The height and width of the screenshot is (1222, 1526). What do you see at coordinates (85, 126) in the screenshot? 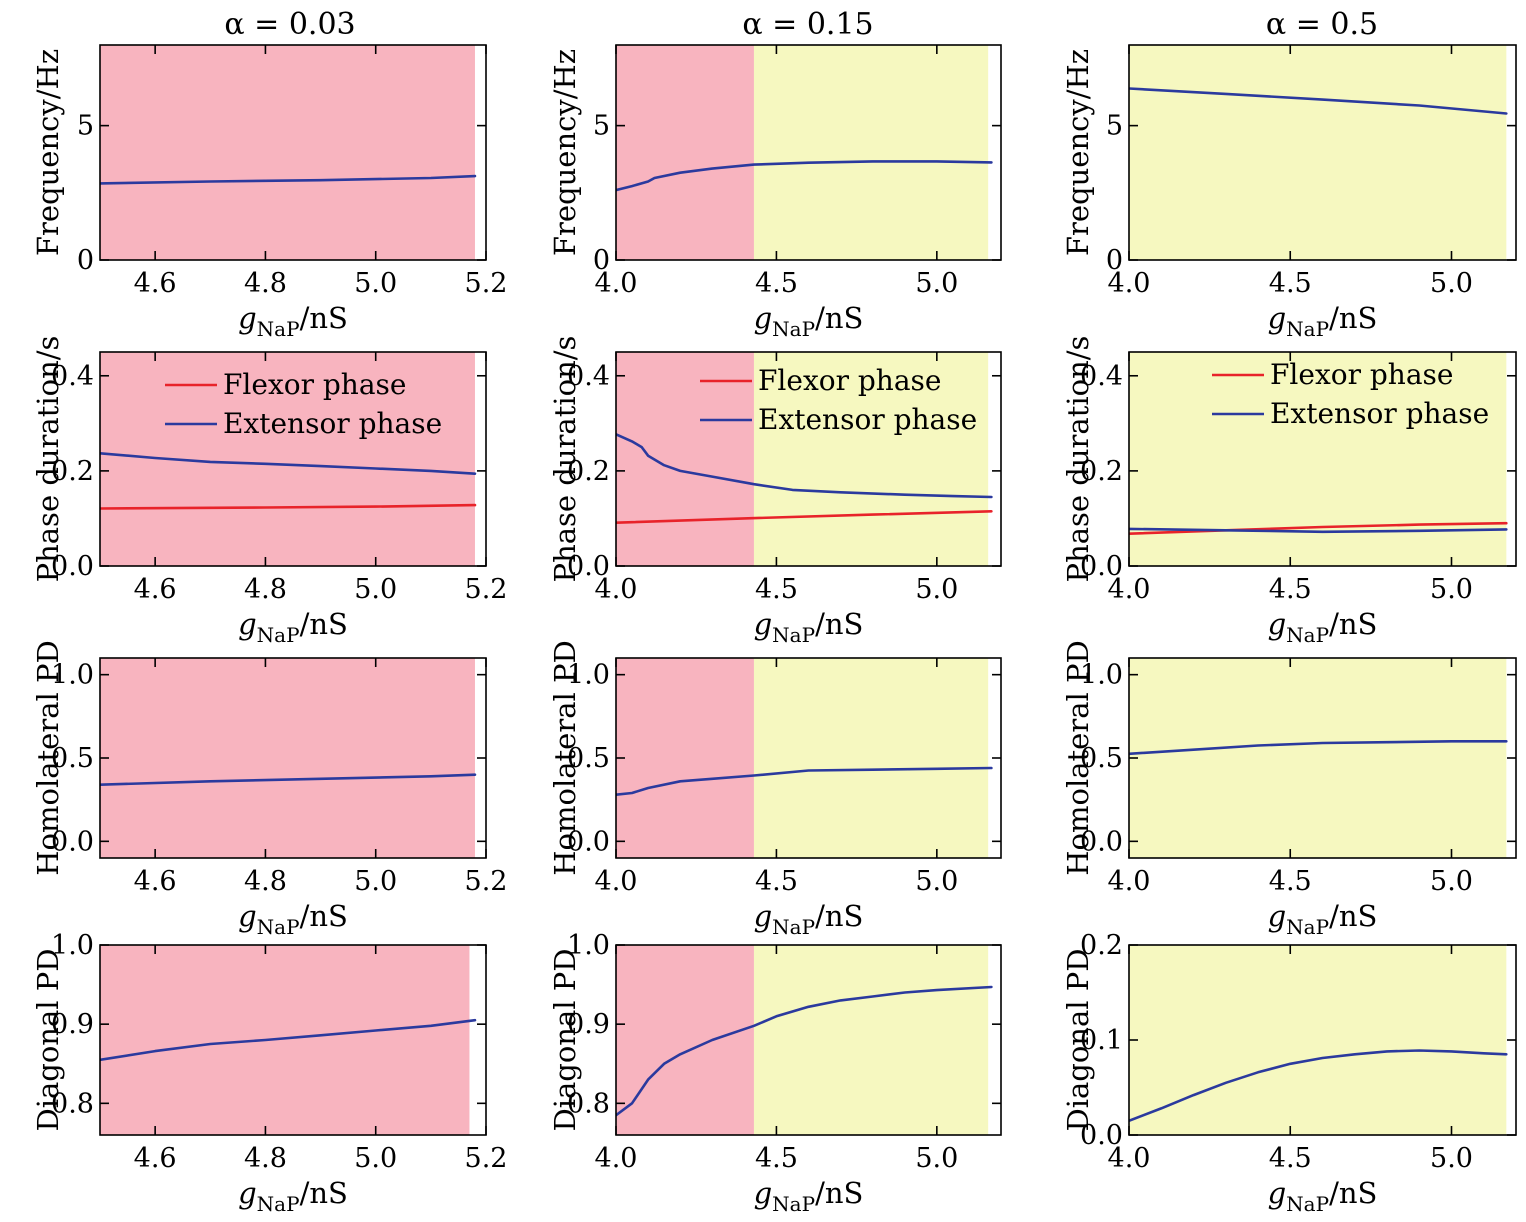
I see `y-tick-label: 5` at bounding box center [85, 126].